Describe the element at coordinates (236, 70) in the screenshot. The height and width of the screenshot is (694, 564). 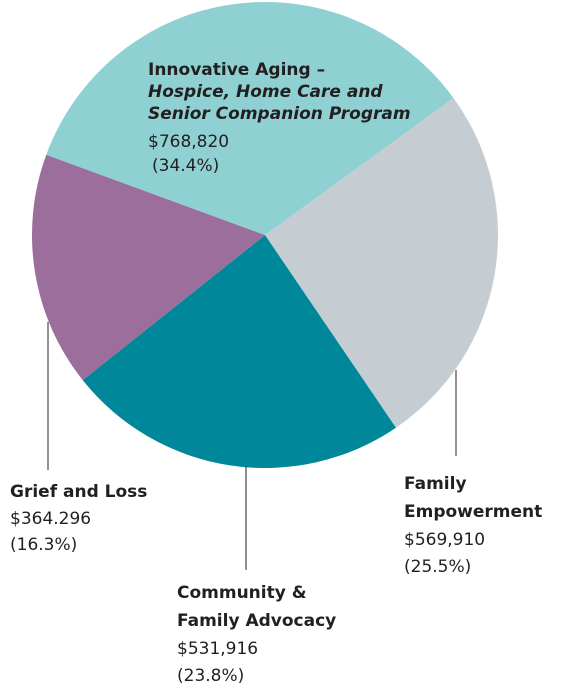
I see `slice-label: Innovative Aging –` at that location.